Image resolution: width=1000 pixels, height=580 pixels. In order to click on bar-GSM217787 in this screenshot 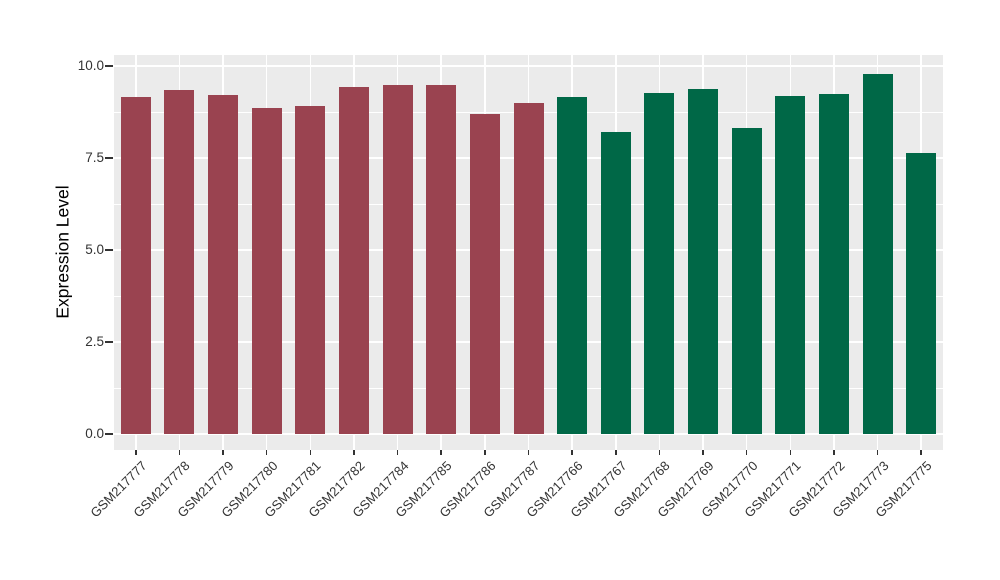, I will do `click(528, 268)`.